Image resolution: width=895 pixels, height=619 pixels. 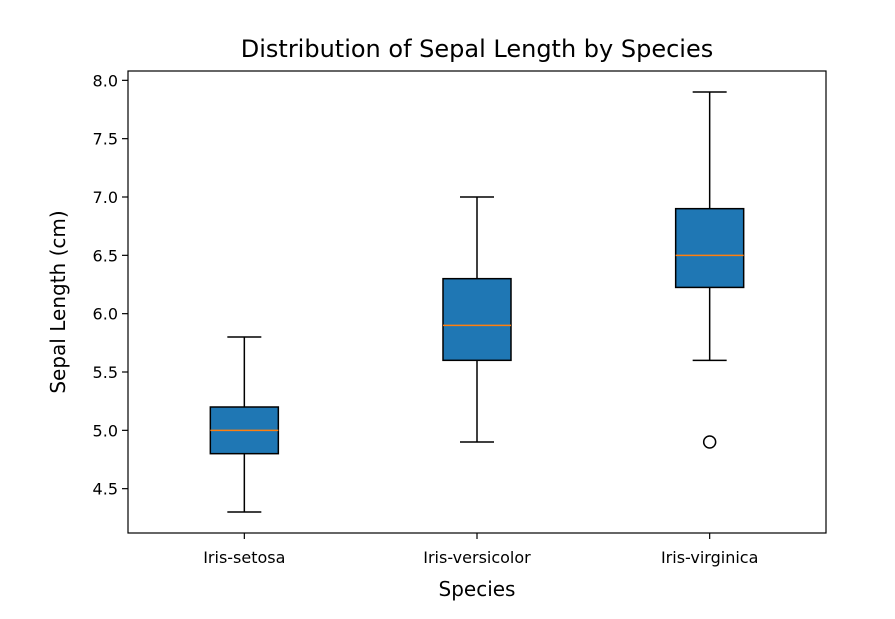 I want to click on x-tick-label: Iris-setosa, so click(x=244, y=557).